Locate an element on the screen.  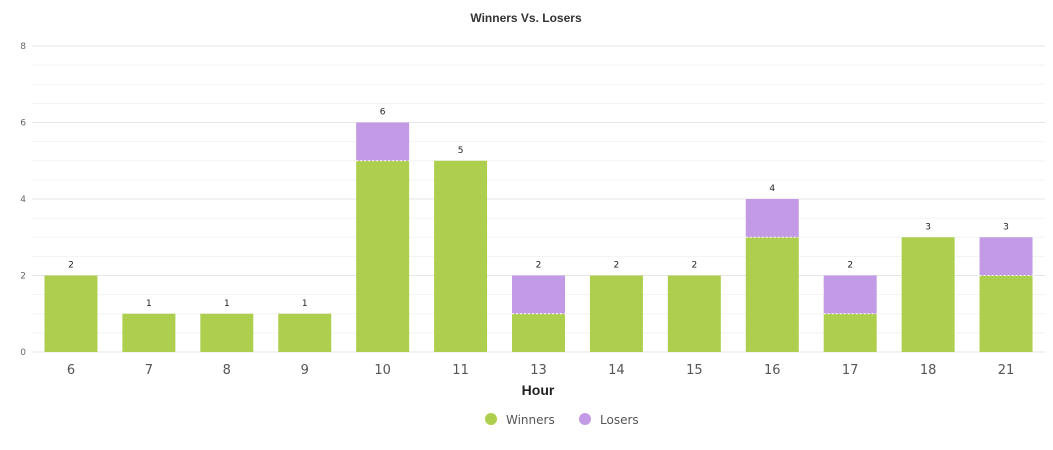
total-label-8: 1 is located at coordinates (227, 304).